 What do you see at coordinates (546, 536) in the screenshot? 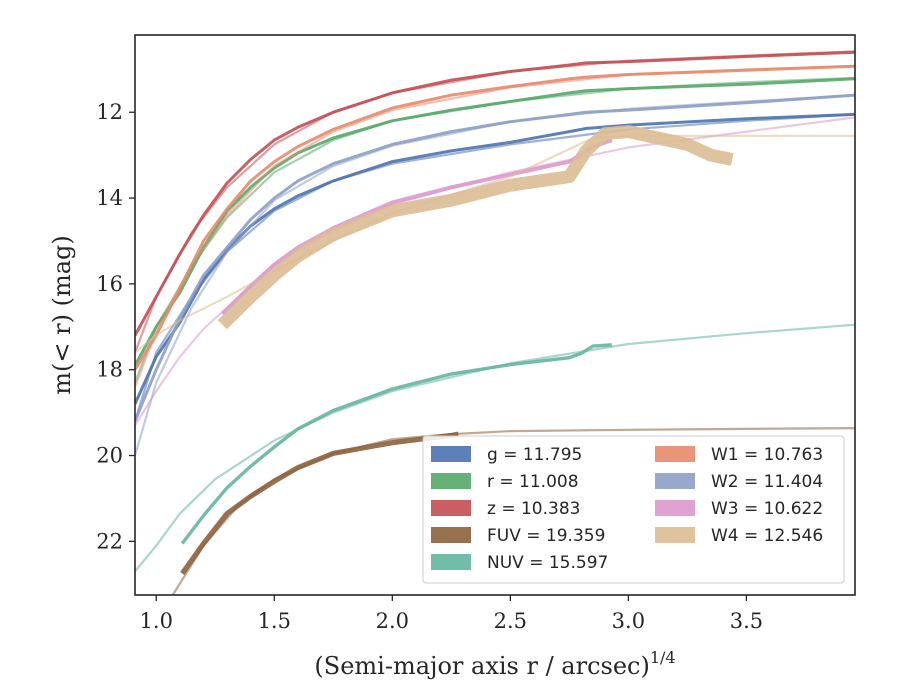
I see `legend-label: FUV = 19.359` at bounding box center [546, 536].